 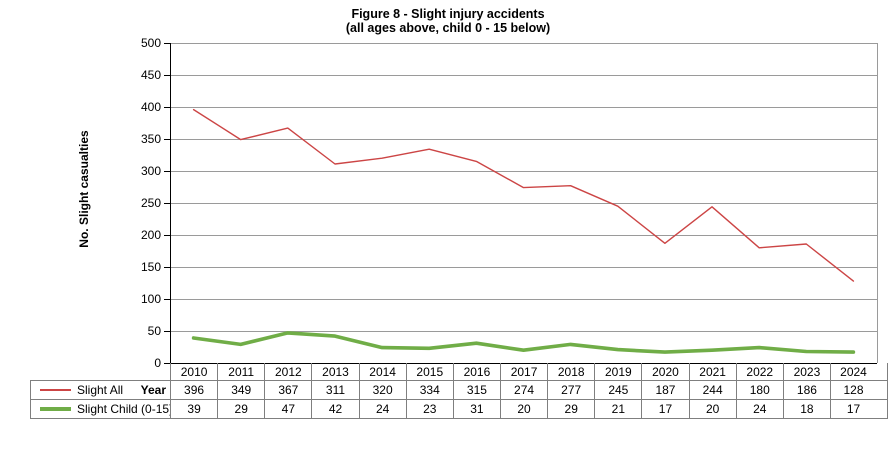 What do you see at coordinates (193, 372) in the screenshot?
I see `year-cell: 2010` at bounding box center [193, 372].